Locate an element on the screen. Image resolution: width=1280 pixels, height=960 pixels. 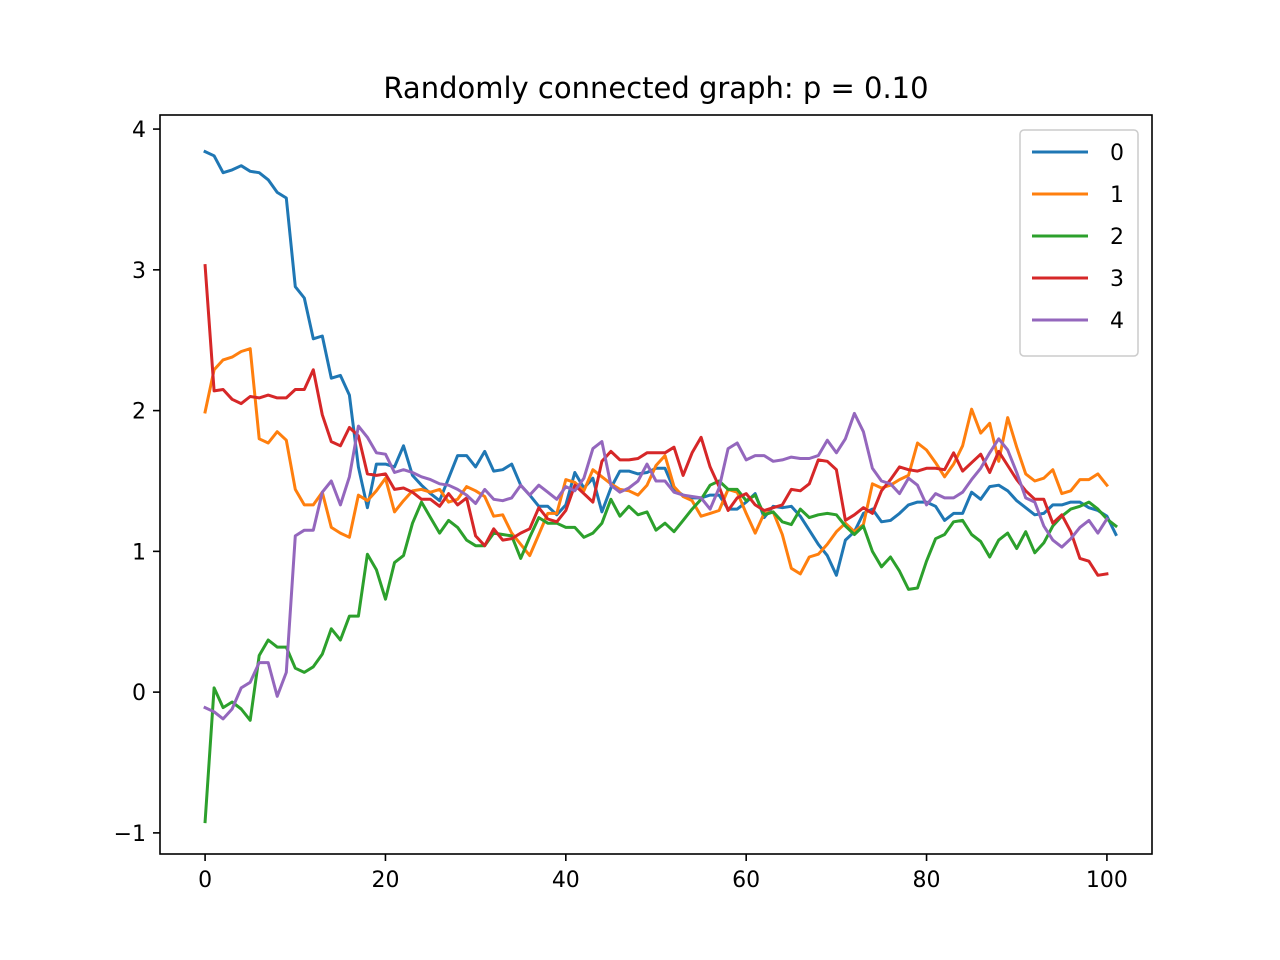
y-tick-label: −1 is located at coordinates (130, 834).